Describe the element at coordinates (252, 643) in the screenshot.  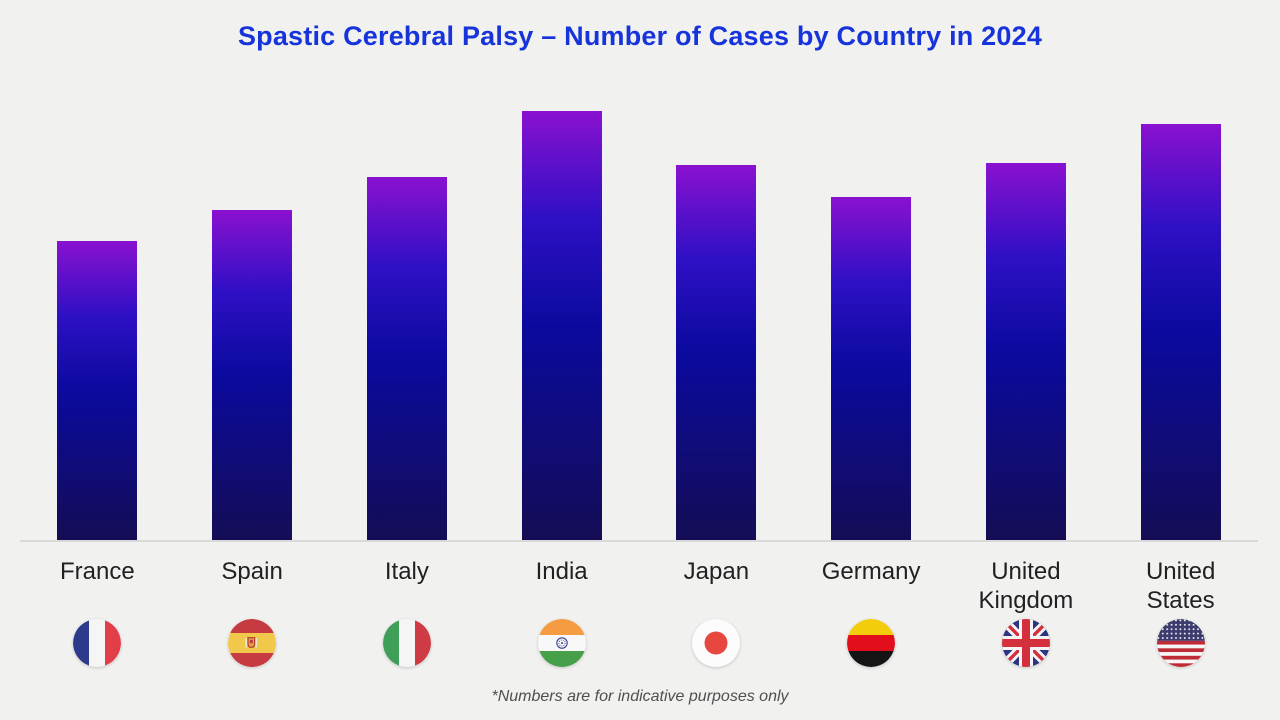
I see `spain-flag-icon` at that location.